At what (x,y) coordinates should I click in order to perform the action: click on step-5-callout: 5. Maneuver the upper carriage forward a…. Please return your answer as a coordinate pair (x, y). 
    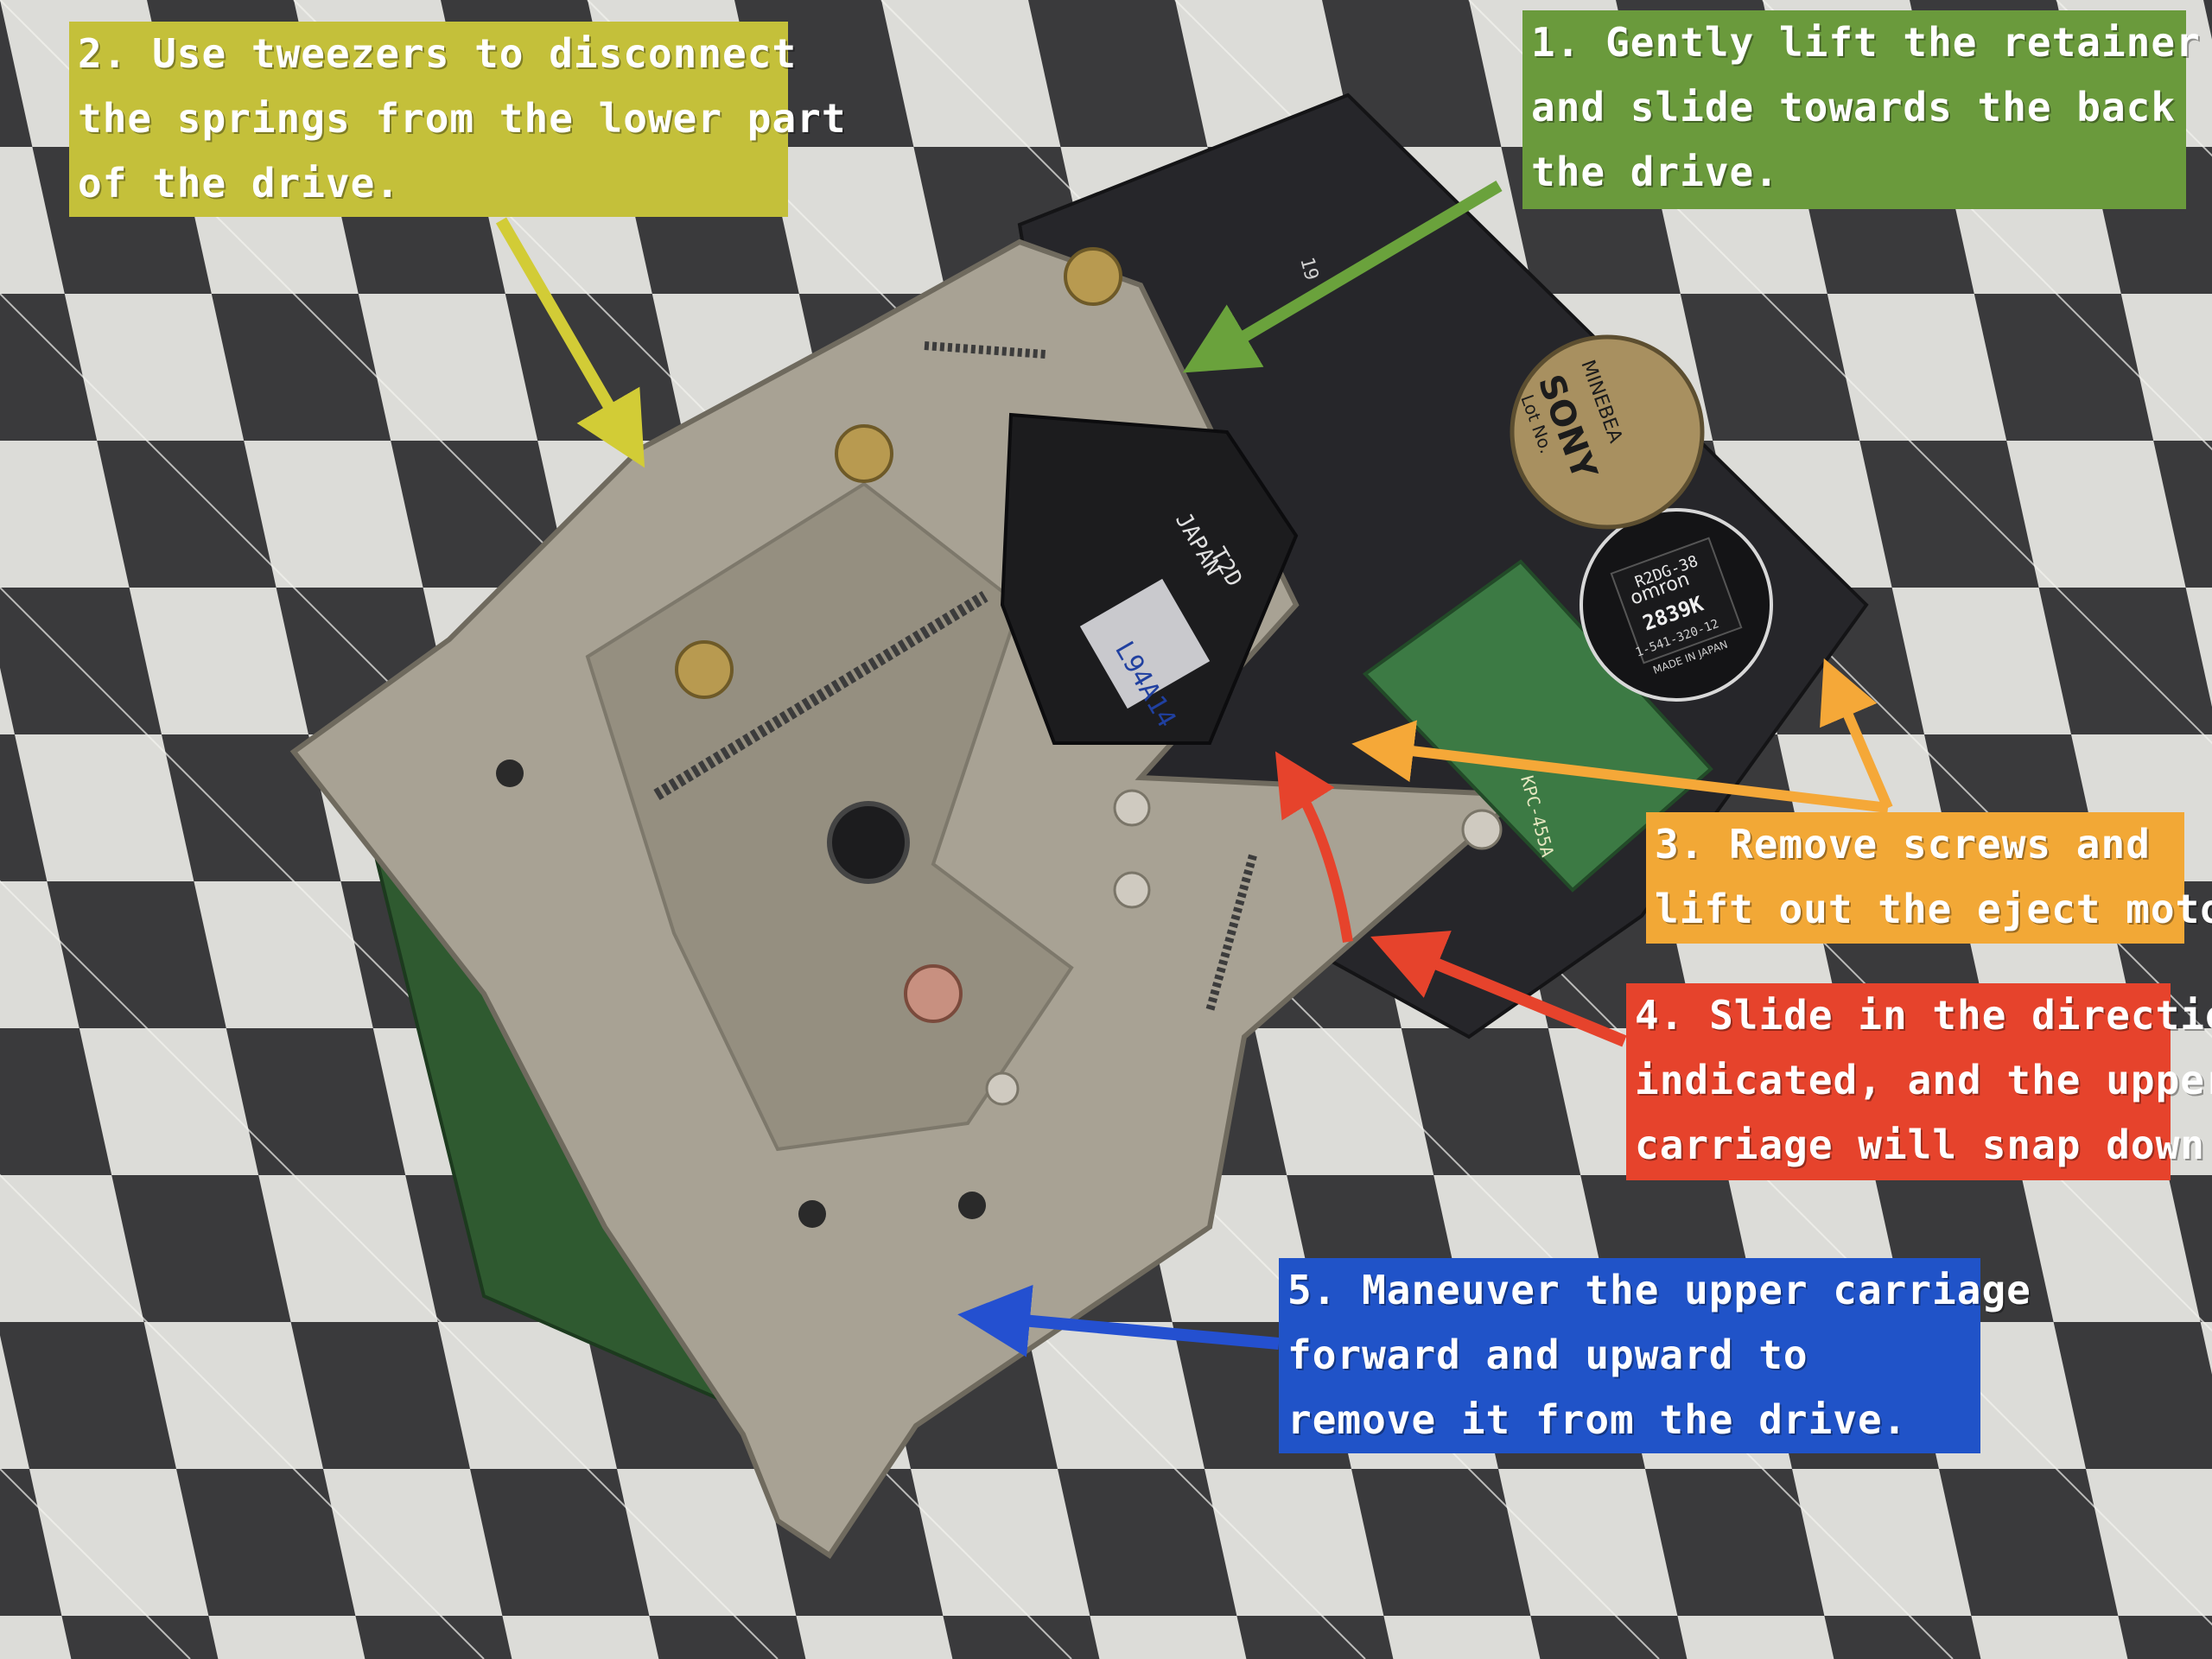
    Looking at the image, I should click on (1655, 1355).